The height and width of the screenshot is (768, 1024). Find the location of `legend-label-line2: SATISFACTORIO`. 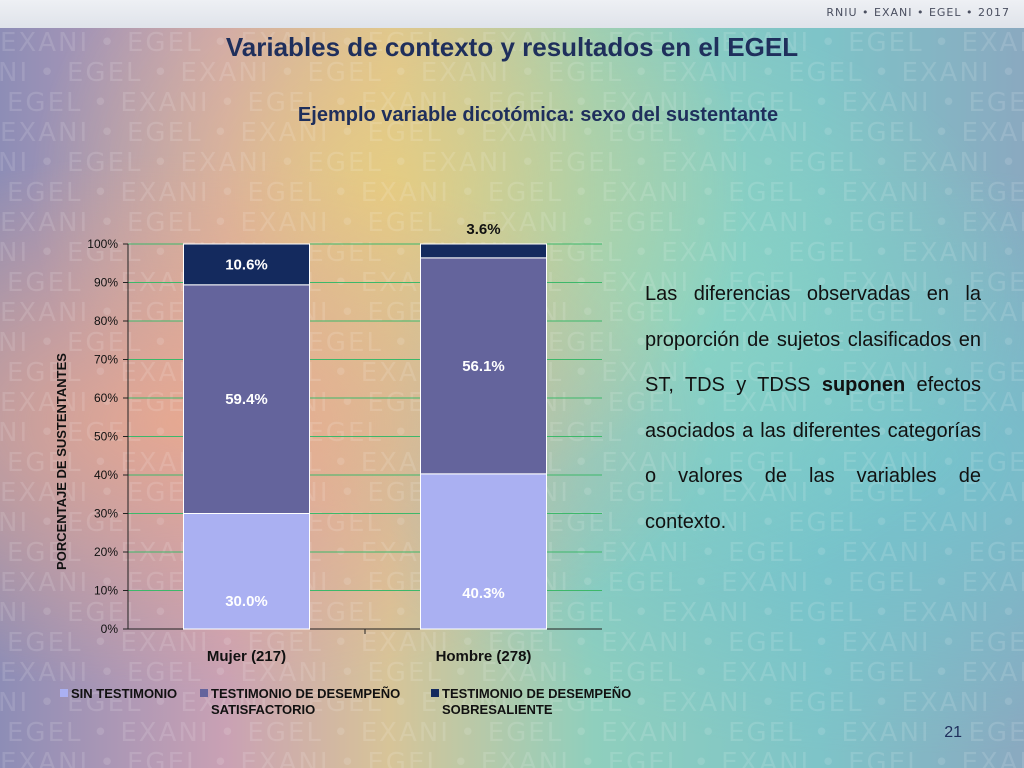

legend-label-line2: SATISFACTORIO is located at coordinates (263, 709).